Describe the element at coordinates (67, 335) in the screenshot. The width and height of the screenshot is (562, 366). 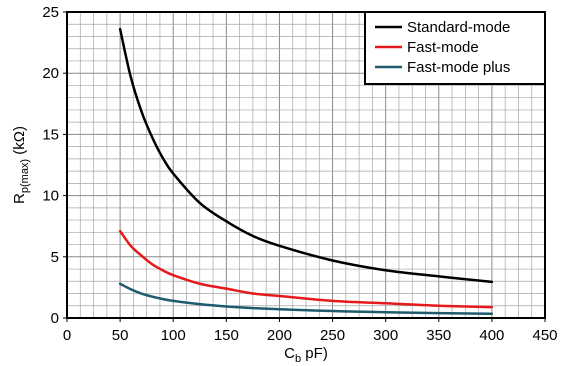
I see `x-tick-label: 0` at that location.